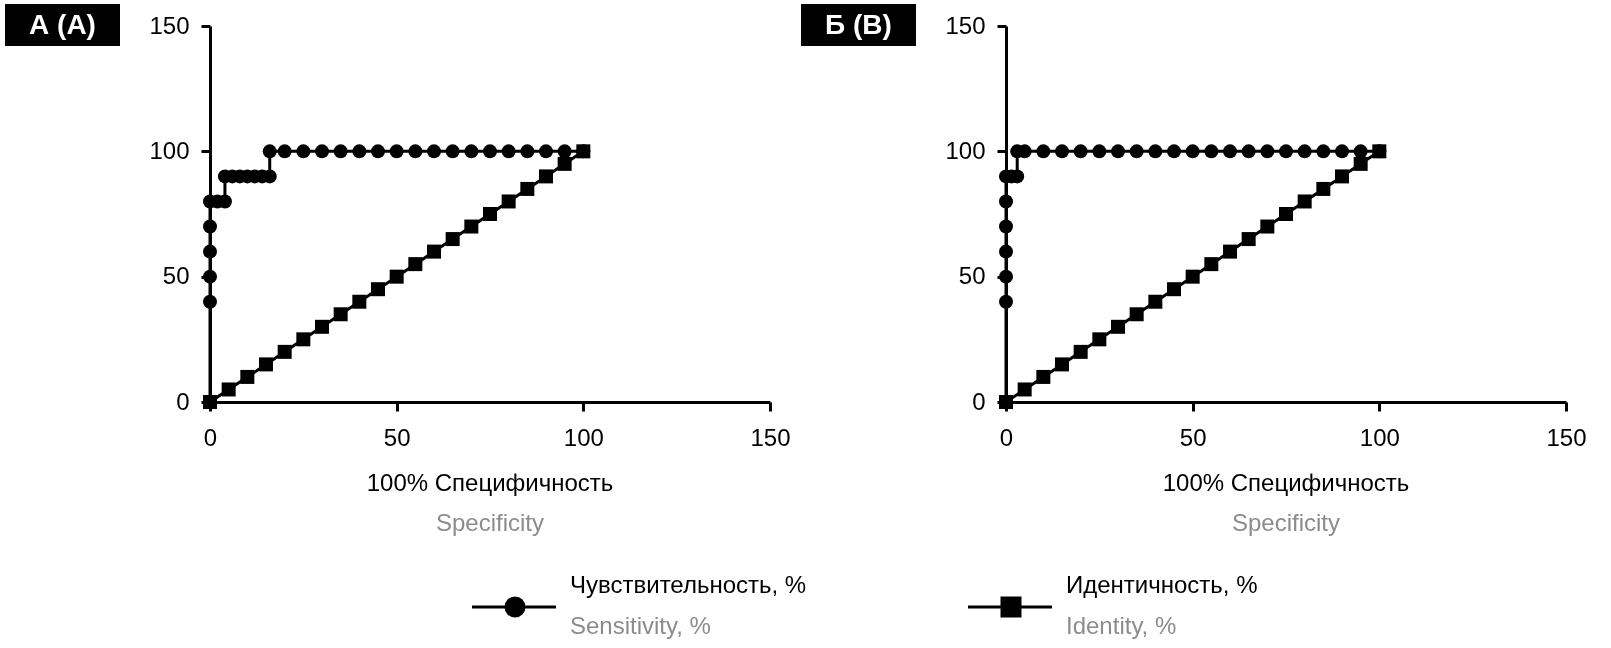 Image resolution: width=1611 pixels, height=648 pixels. What do you see at coordinates (858, 24) in the screenshot?
I see `chart-title: Б (B)` at bounding box center [858, 24].